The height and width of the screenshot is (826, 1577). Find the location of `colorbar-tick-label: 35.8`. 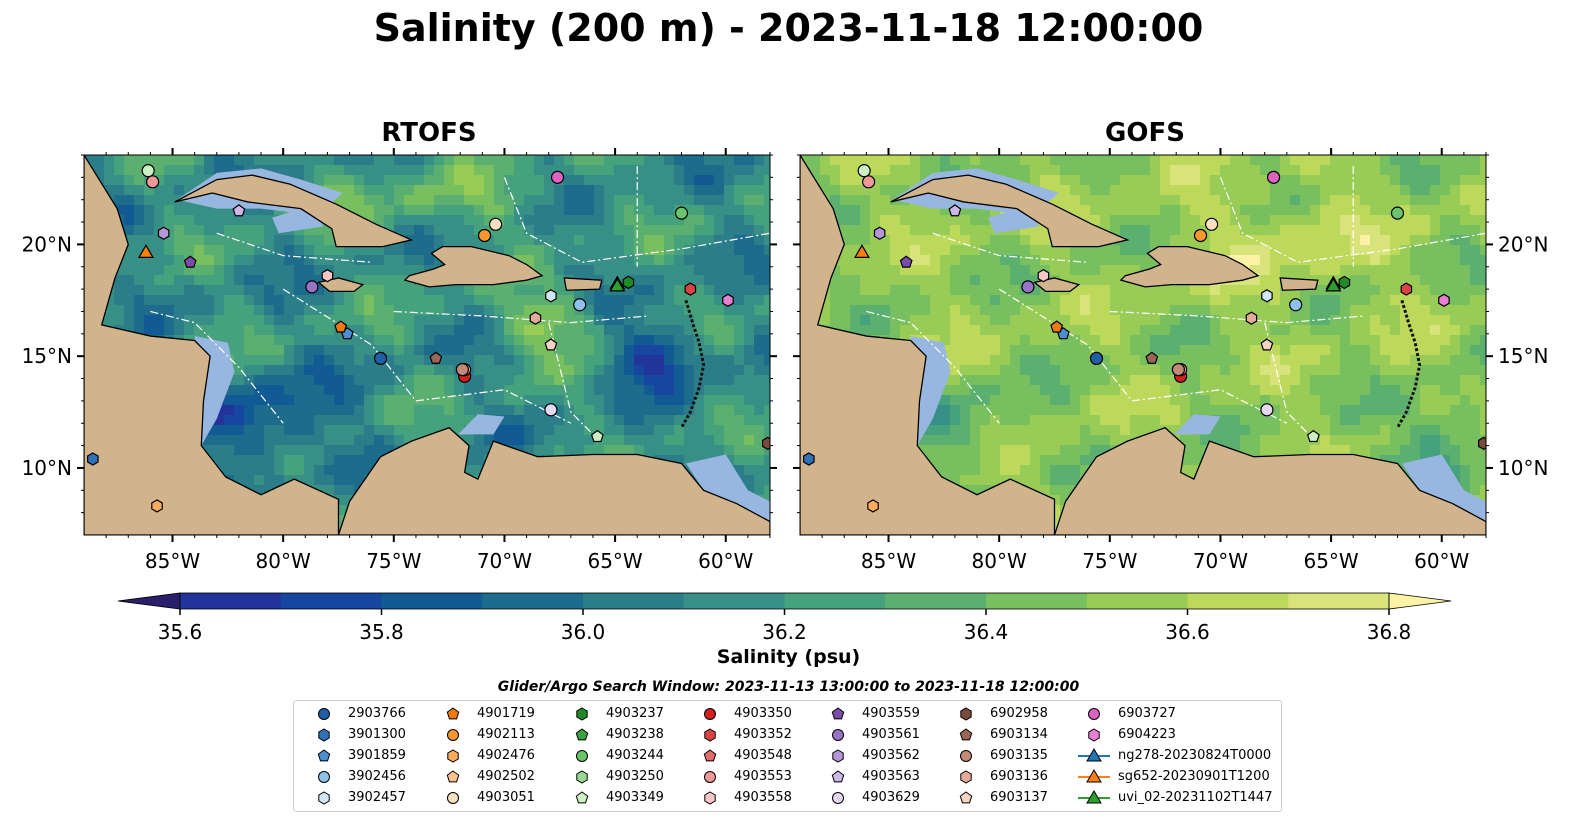

colorbar-tick-label: 35.8 is located at coordinates (381, 632).